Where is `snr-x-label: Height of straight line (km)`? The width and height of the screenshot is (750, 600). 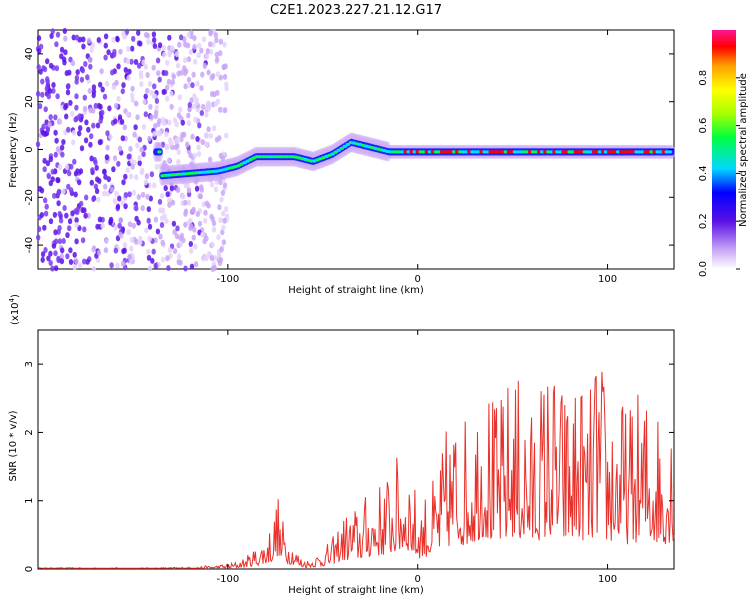 snr-x-label: Height of straight line (km) is located at coordinates (356, 590).